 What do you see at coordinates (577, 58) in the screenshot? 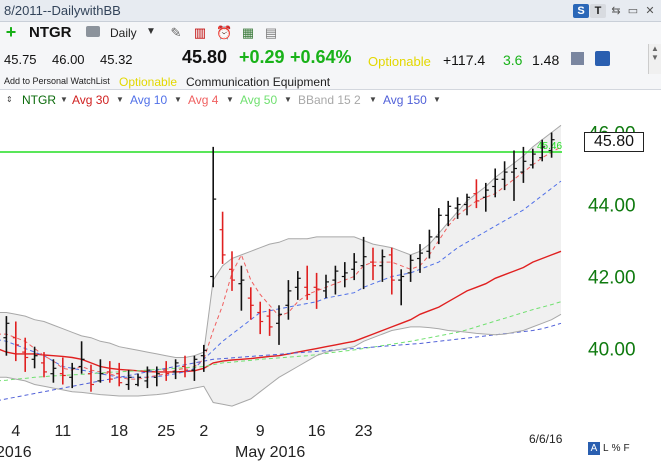
I see `books-icon` at bounding box center [577, 58].